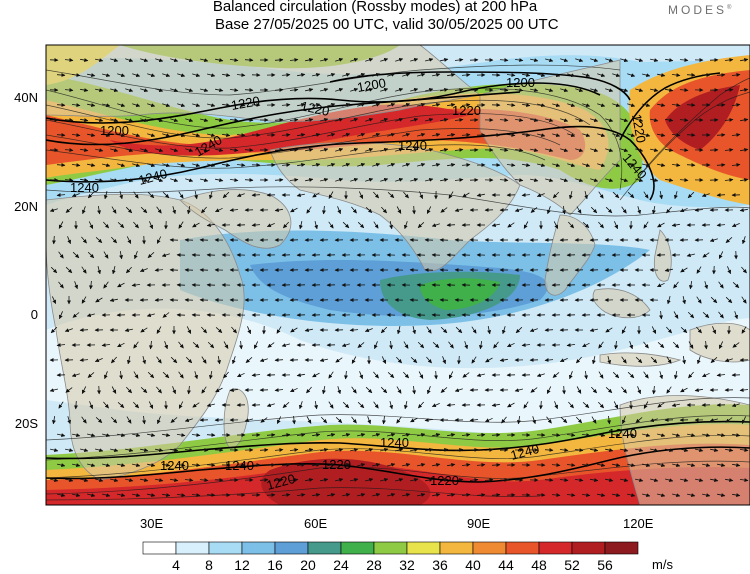 This screenshot has width=750, height=574. Describe the element at coordinates (390, 548) in the screenshot. I see `colorbar-swatch` at that location.